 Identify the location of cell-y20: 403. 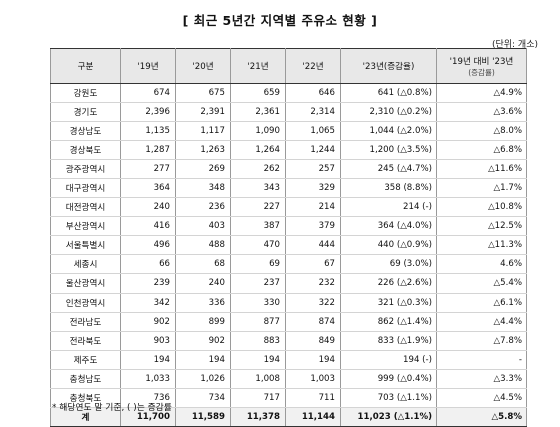
(203, 226).